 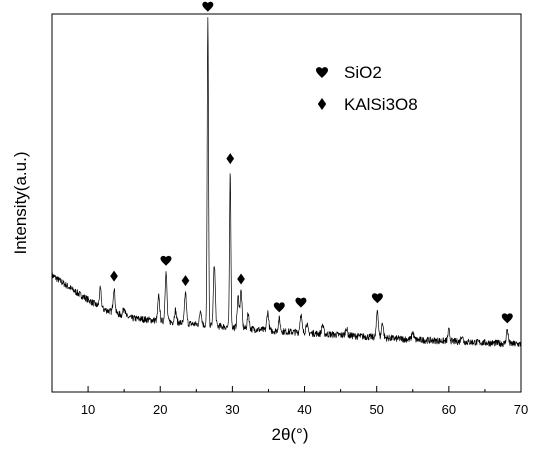 I want to click on heart-legend-icon, so click(x=322, y=72).